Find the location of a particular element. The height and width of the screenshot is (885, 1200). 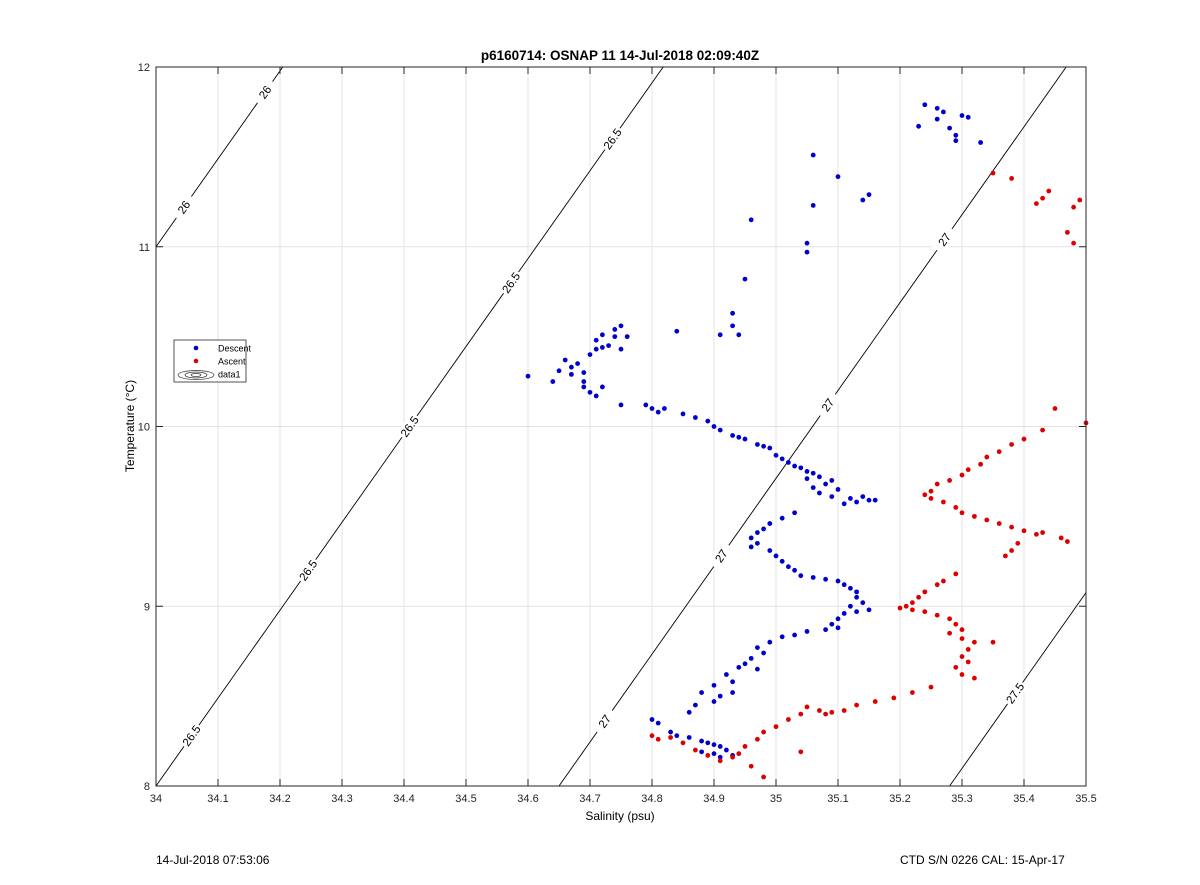

legend-box is located at coordinates (210, 361).